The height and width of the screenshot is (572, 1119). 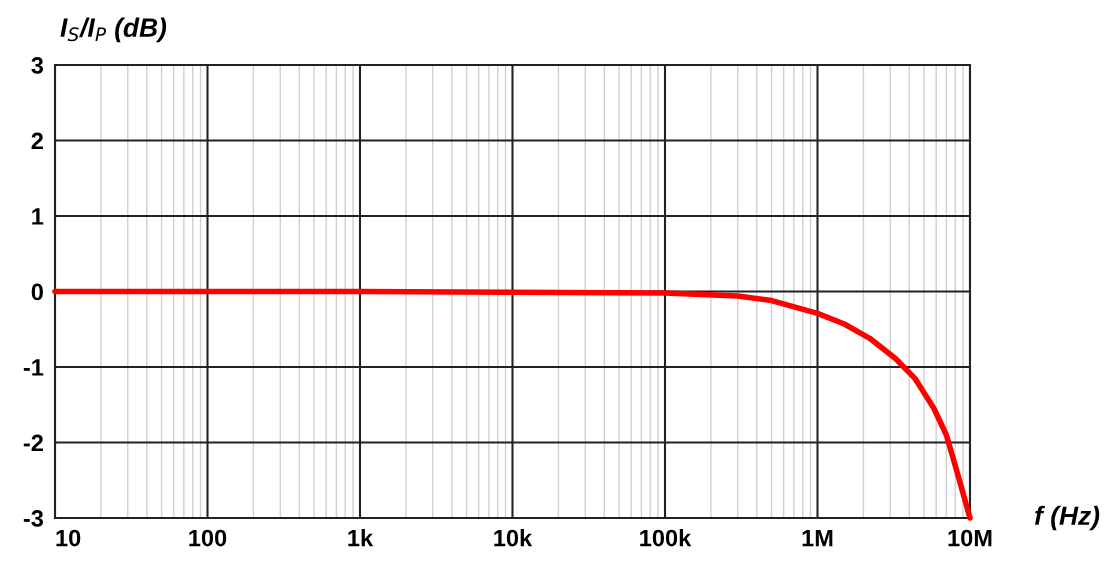 I want to click on y-tick-label: 0, so click(x=37, y=292).